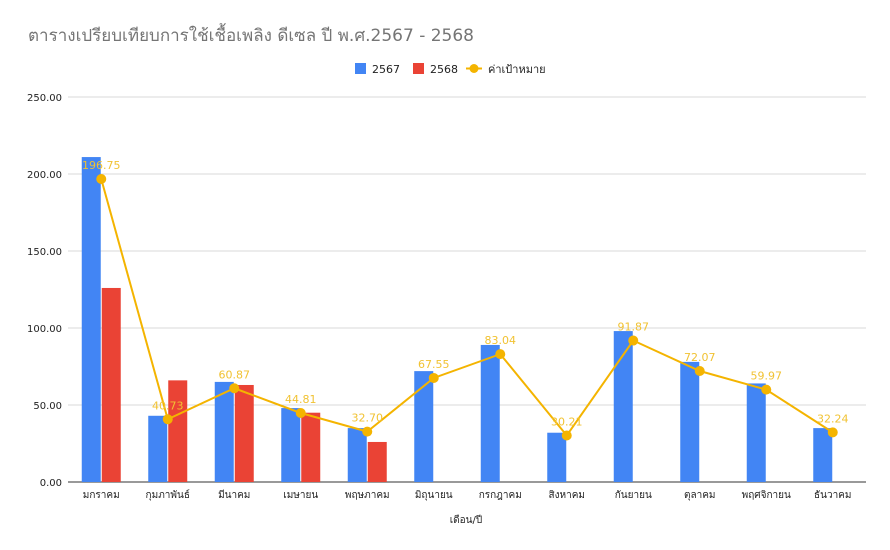 The height and width of the screenshot is (550, 890). What do you see at coordinates (633, 495) in the screenshot?
I see `x-tick-label: กันยายน` at bounding box center [633, 495].